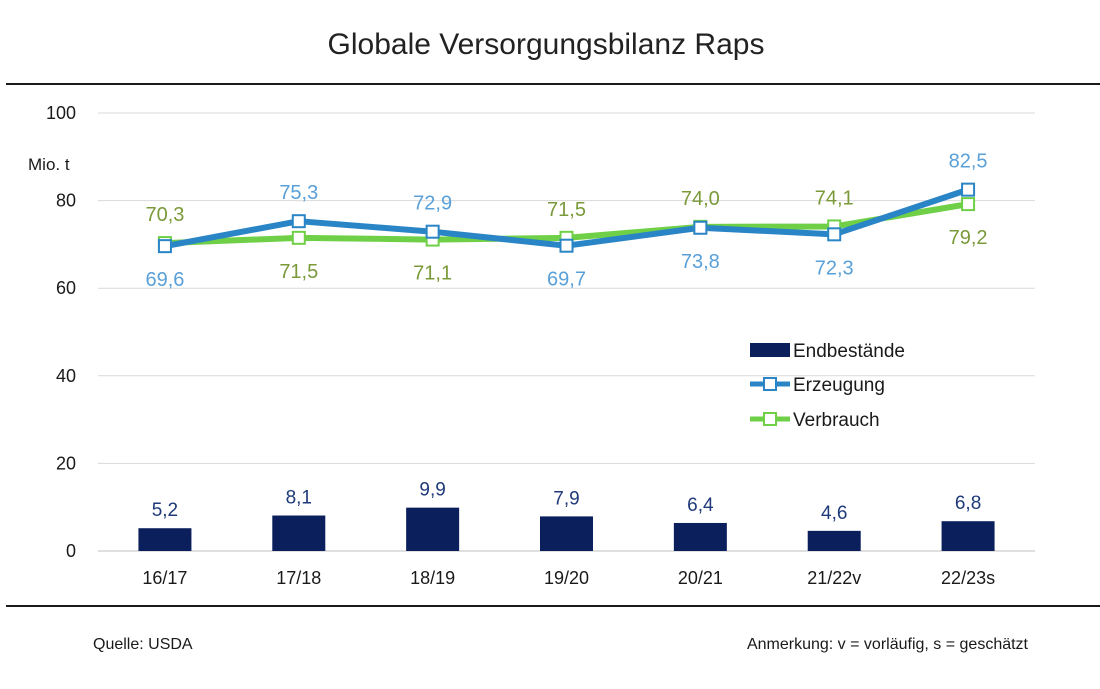 The height and width of the screenshot is (689, 1100). What do you see at coordinates (143, 644) in the screenshot?
I see `source-note: Quelle: USDA` at bounding box center [143, 644].